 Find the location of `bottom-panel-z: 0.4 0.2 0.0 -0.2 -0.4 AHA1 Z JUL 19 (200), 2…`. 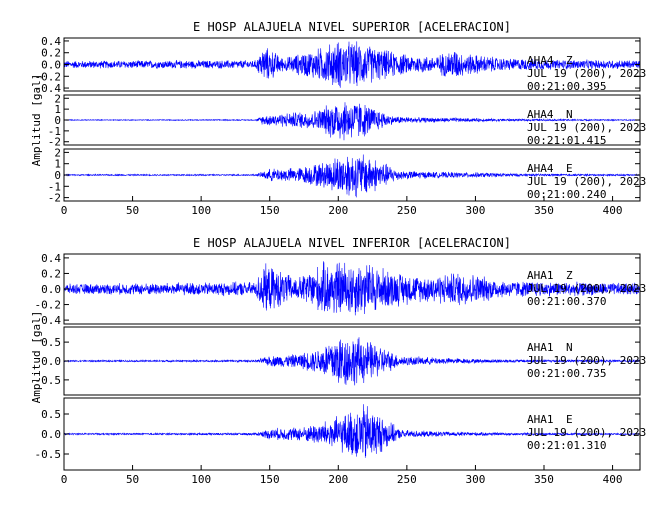

bottom-panel-z: 0.4 0.2 0.0 -0.2 -0.4 AHA1 Z JUL 19 (200), 2… is located at coordinates (341, 289).